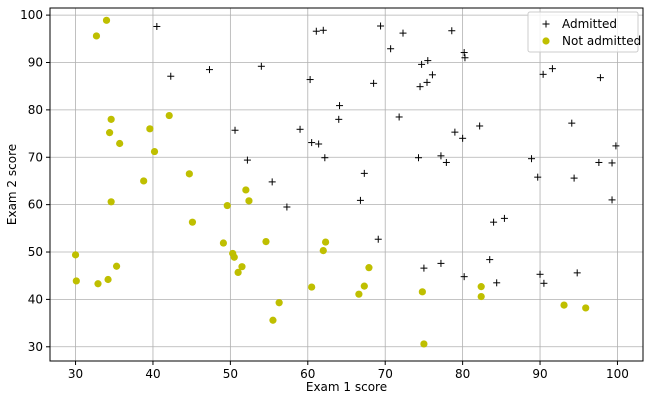 This screenshot has width=650, height=401. Describe the element at coordinates (35, 347) in the screenshot. I see `y-tick-label: 30` at that location.